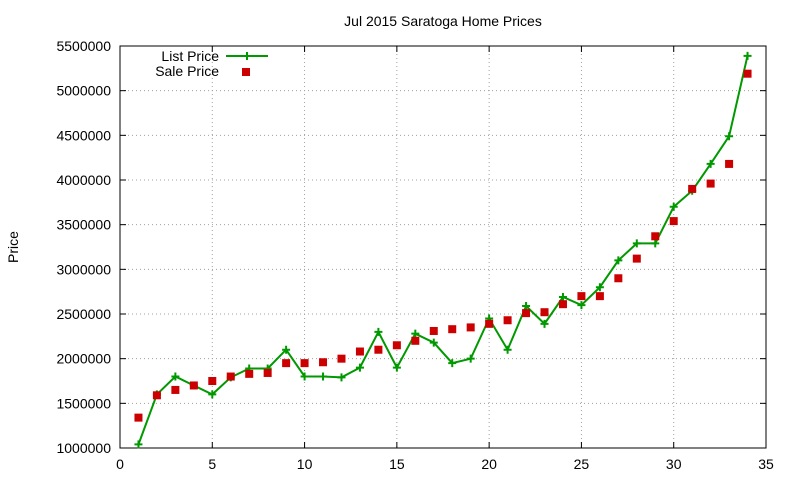  I want to click on y-tick-label: 1000000, so click(83, 448).